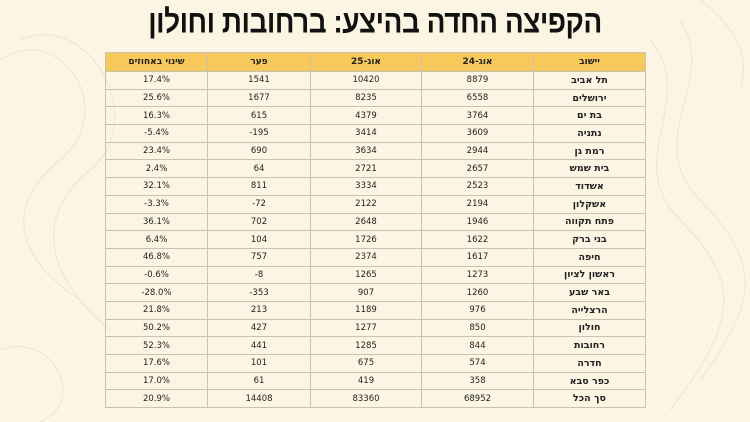 This screenshot has width=750, height=422. I want to click on cell-aug24: 3764, so click(477, 116).